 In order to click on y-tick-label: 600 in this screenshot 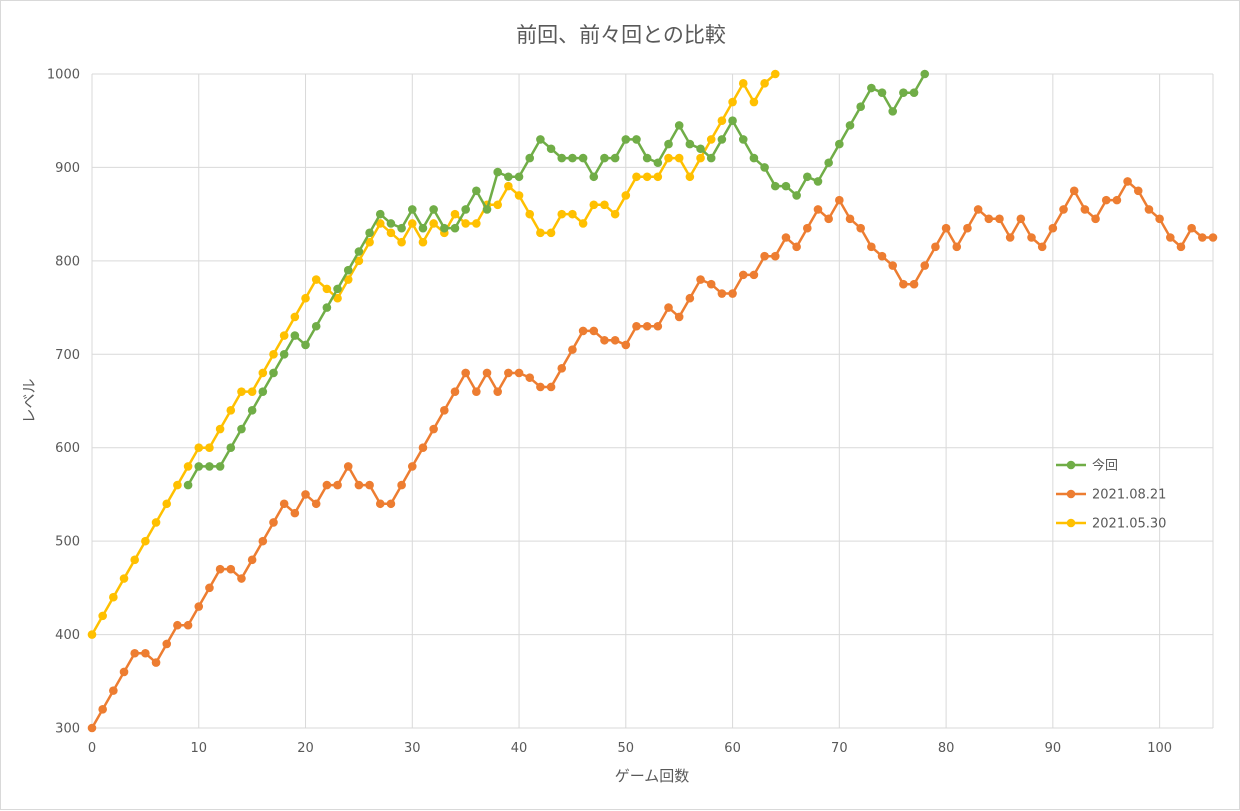, I will do `click(67, 448)`.